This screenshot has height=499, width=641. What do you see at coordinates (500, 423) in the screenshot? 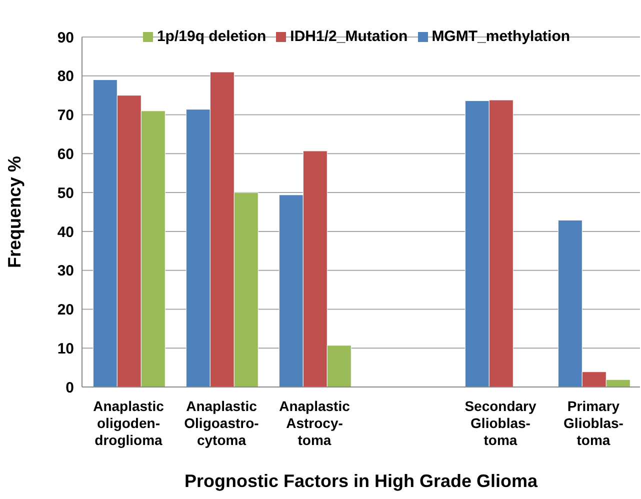
I see `x-tick-label: Secondary Glioblas- toma` at bounding box center [500, 423].